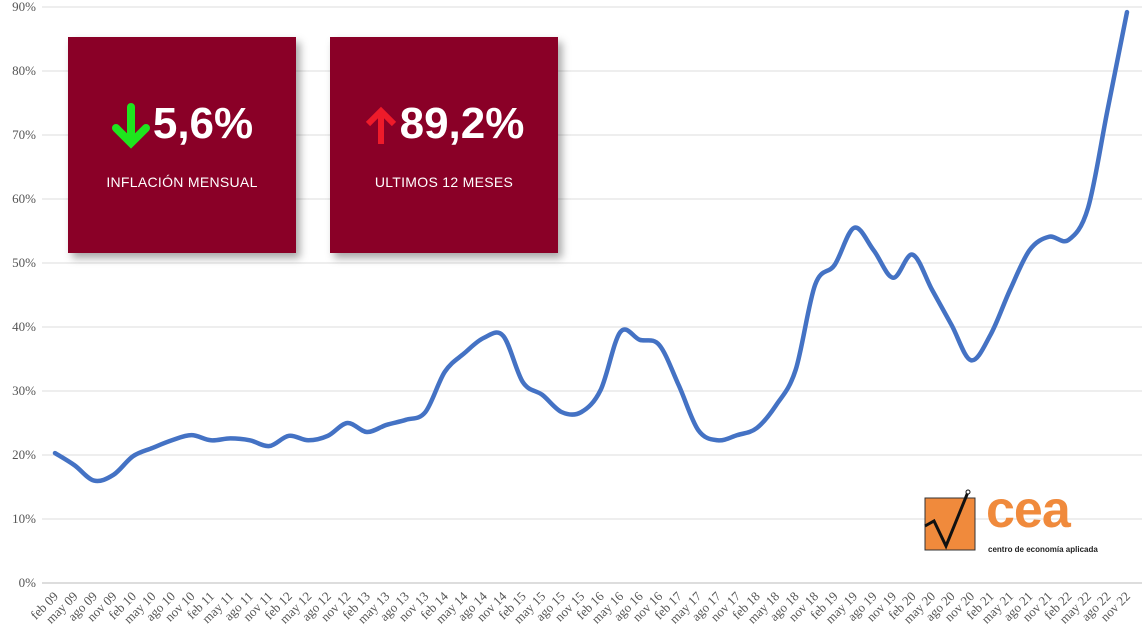 This screenshot has width=1142, height=636. I want to click on logo-icon, so click(950, 520).